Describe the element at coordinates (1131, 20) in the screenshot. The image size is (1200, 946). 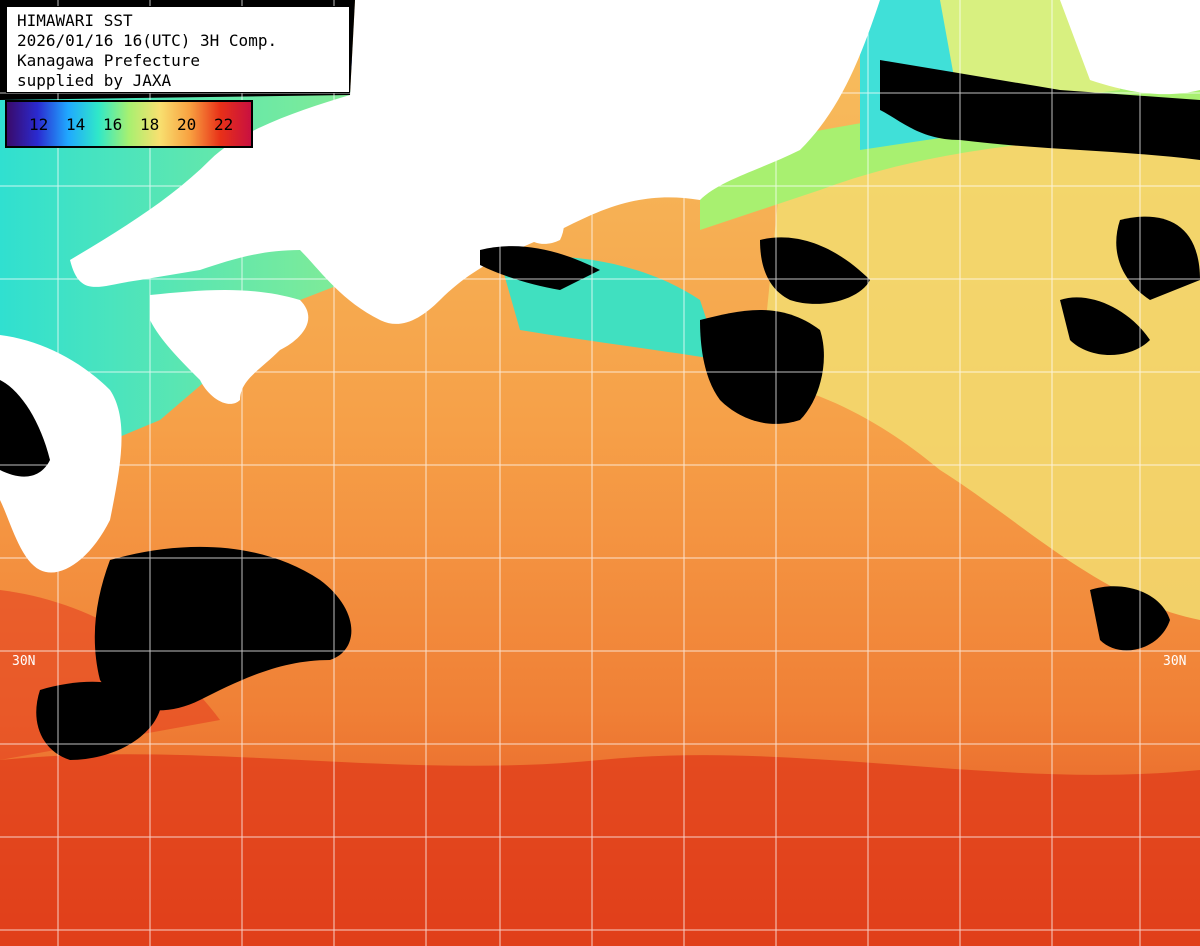
I see `lon-label-144e: 144E` at that location.